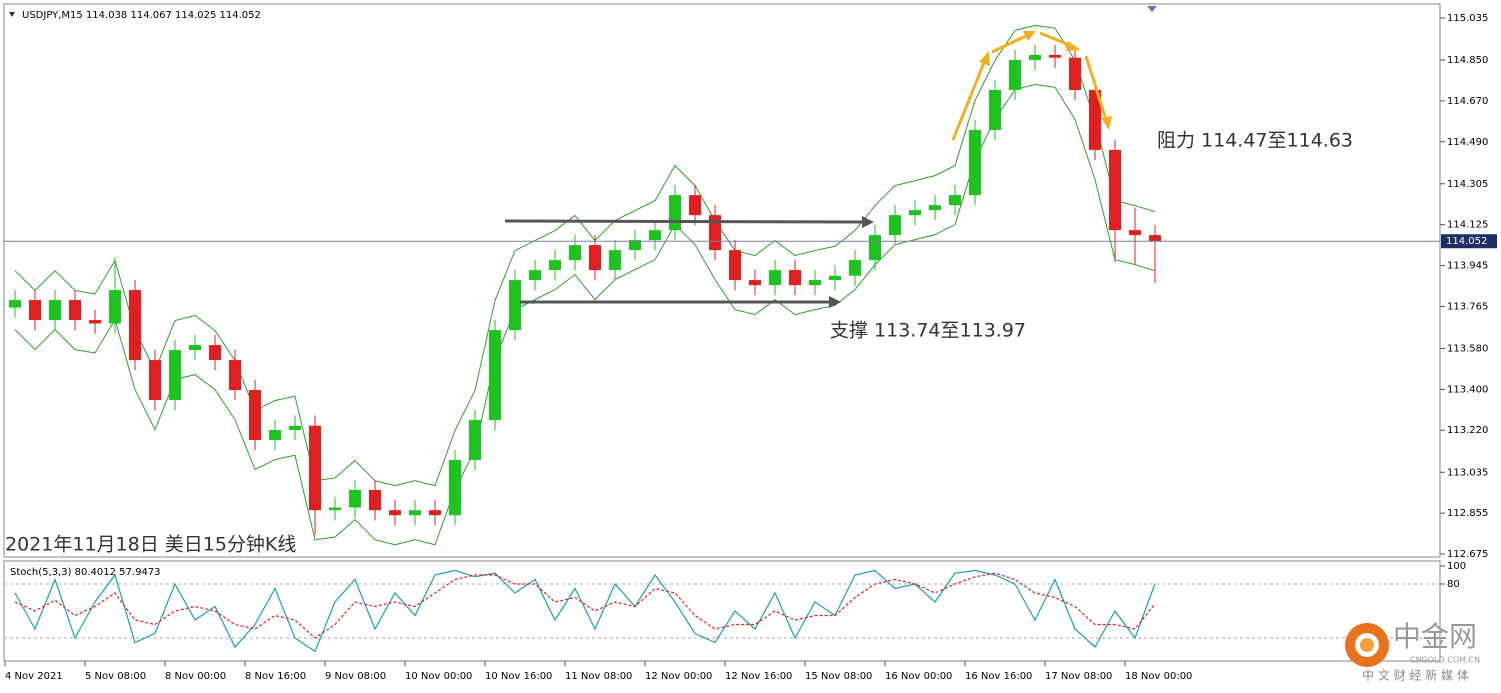 This screenshot has height=693, width=1501. I want to click on annotation: 2021年11月18日 美日15分钟K线, so click(150, 545).